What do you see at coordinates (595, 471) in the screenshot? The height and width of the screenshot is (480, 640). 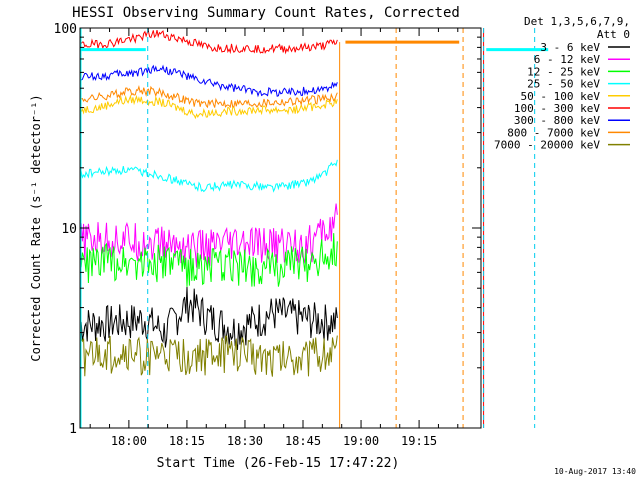 I see `timestamp: 10-Aug-2017 13:40` at bounding box center [595, 471].